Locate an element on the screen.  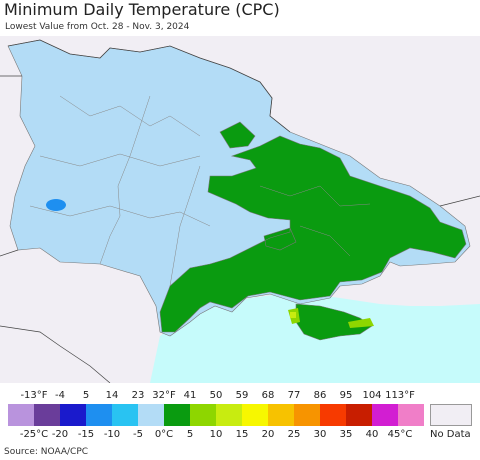
legend-c-label: 20 is located at coordinates (268, 434).